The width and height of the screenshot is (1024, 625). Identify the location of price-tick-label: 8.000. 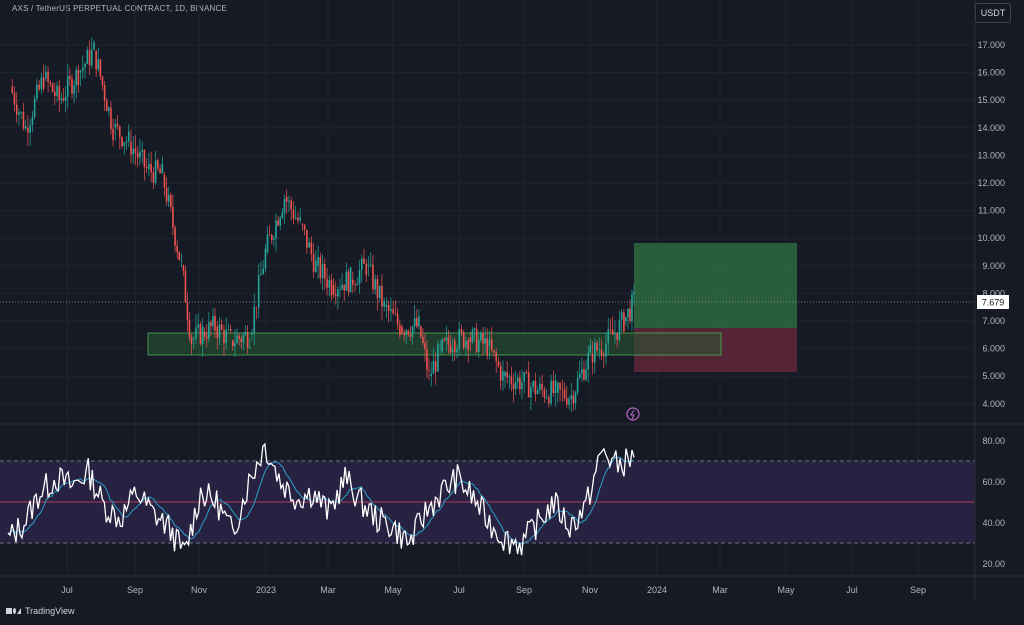
(993, 293).